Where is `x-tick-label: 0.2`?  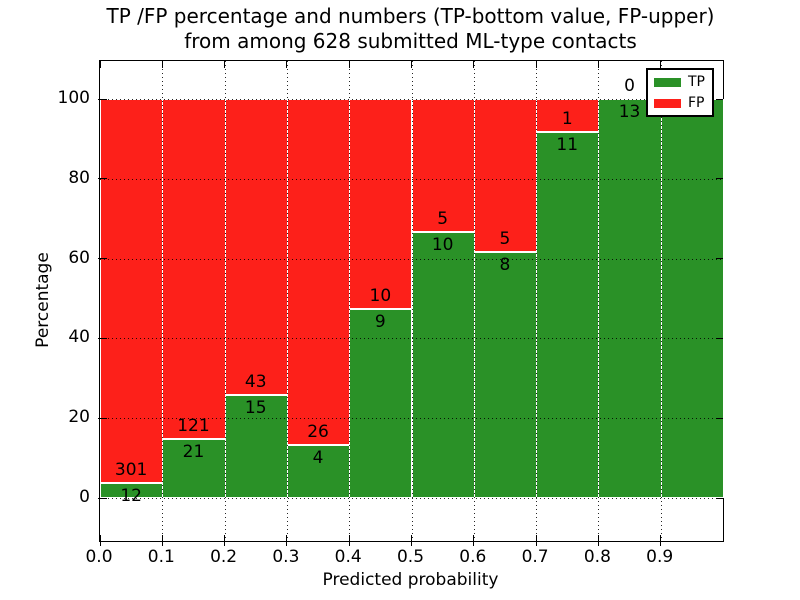
x-tick-label: 0.2 is located at coordinates (224, 557).